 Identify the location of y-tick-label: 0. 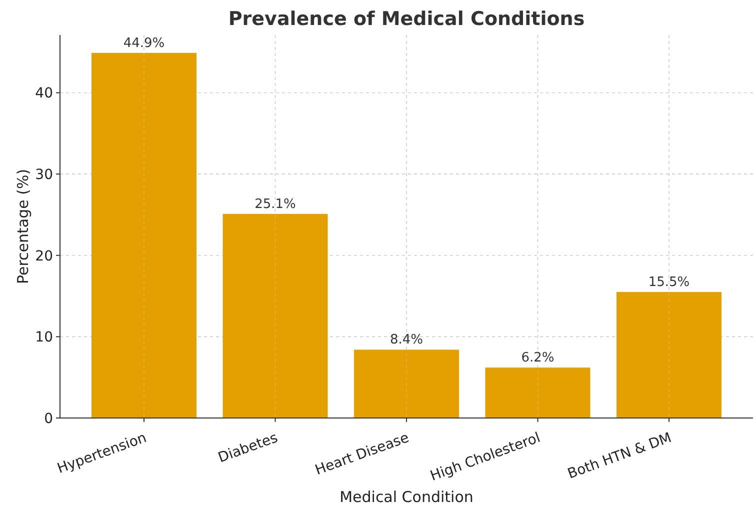
(48, 418).